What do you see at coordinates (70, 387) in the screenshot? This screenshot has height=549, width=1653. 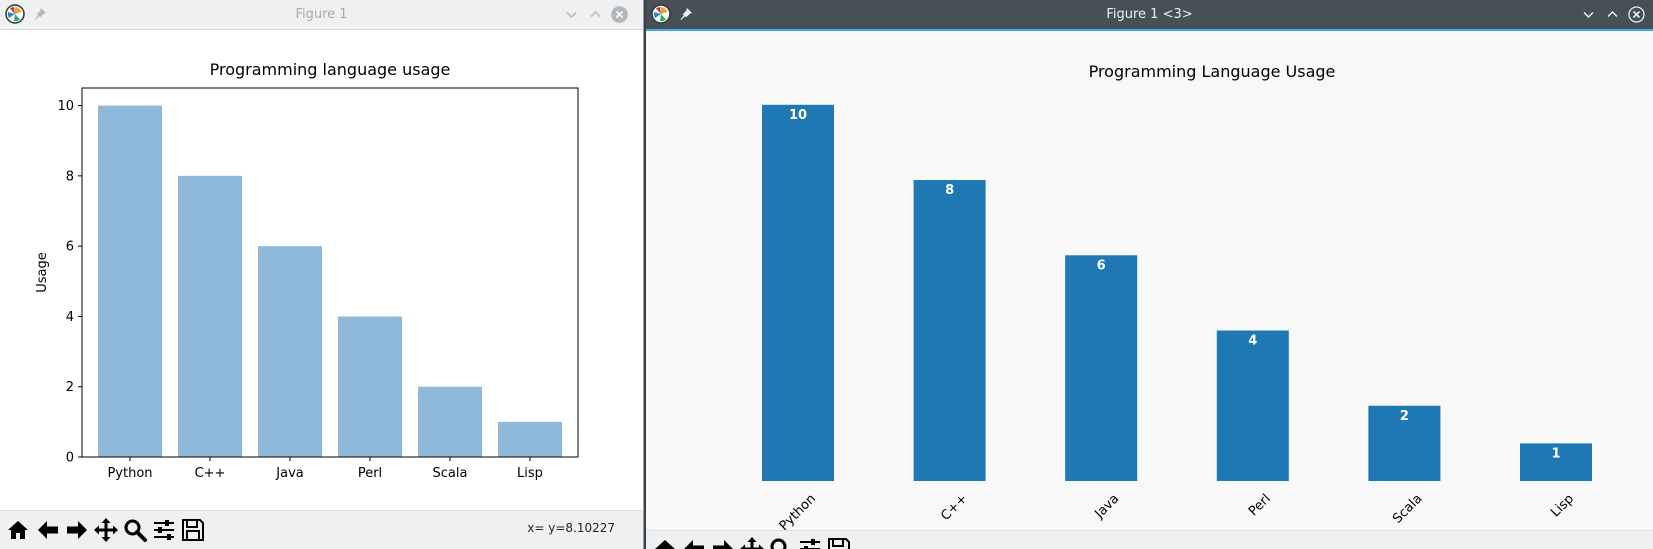 I see `y-tick-label: 2` at bounding box center [70, 387].